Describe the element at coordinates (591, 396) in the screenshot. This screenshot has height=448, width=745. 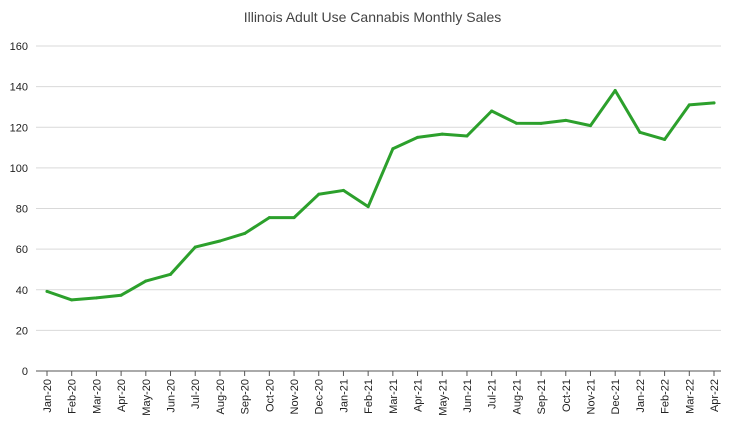
I see `x-tick-label: Nov-21` at that location.